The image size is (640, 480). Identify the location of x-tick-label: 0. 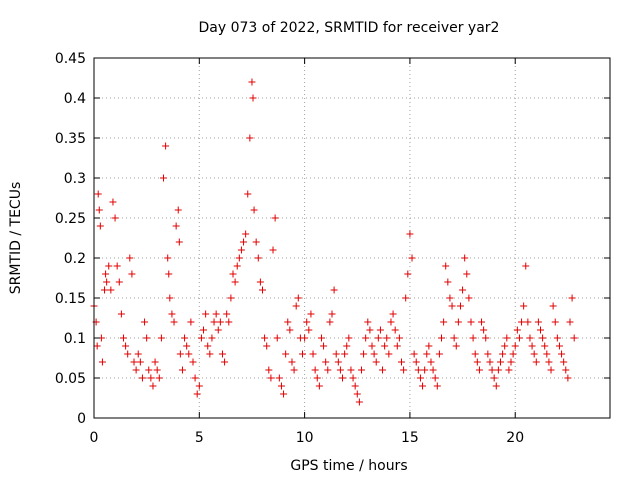
(94, 438).